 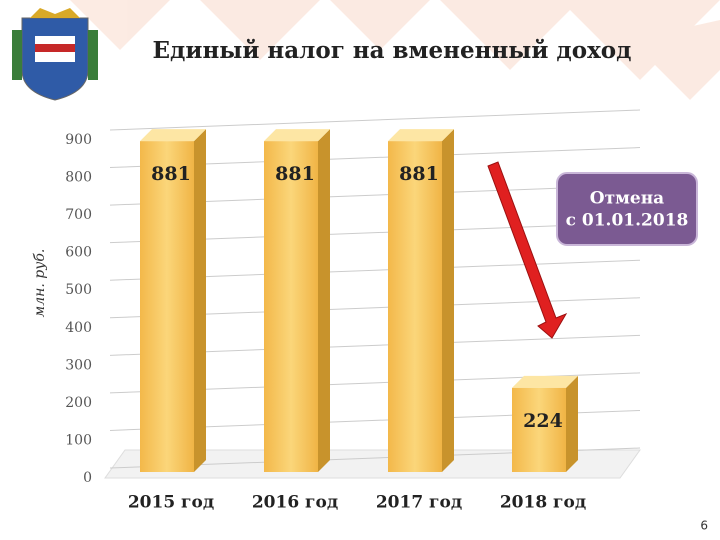 I want to click on y-axis-label: млн. руб., so click(x=40, y=283).